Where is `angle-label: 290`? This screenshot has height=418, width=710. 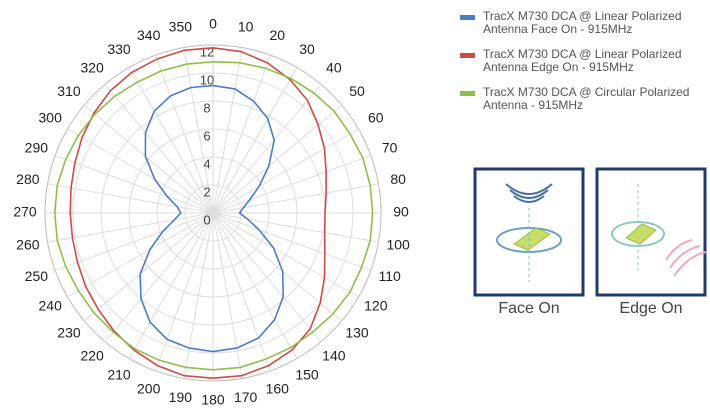
angle-label: 290 is located at coordinates (37, 147).